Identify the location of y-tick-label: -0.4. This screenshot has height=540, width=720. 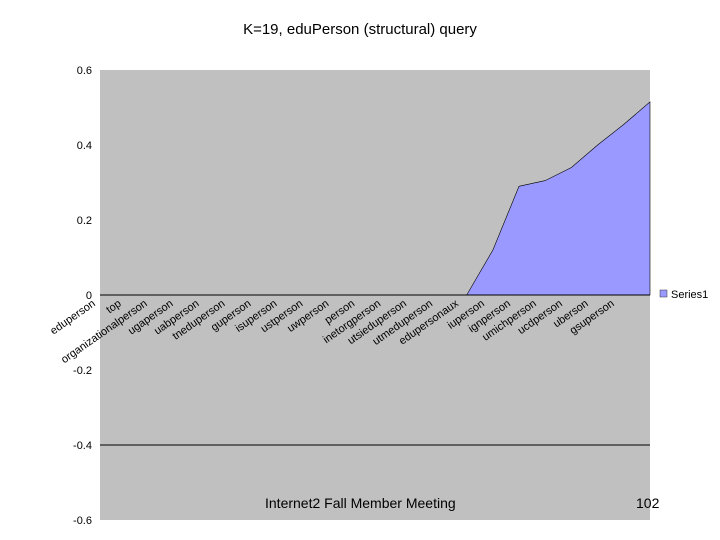
(82, 446).